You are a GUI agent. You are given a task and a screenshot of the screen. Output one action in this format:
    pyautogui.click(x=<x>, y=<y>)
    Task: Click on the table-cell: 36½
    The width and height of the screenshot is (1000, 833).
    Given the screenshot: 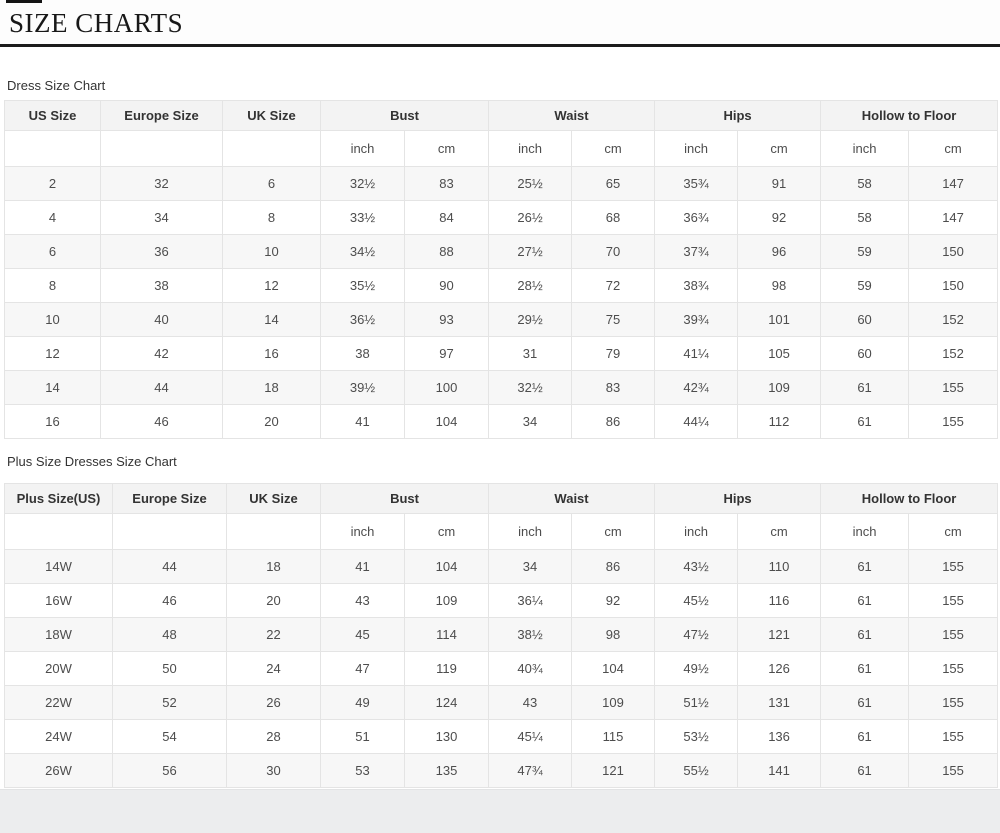 What is the action you would take?
    pyautogui.click(x=362, y=319)
    